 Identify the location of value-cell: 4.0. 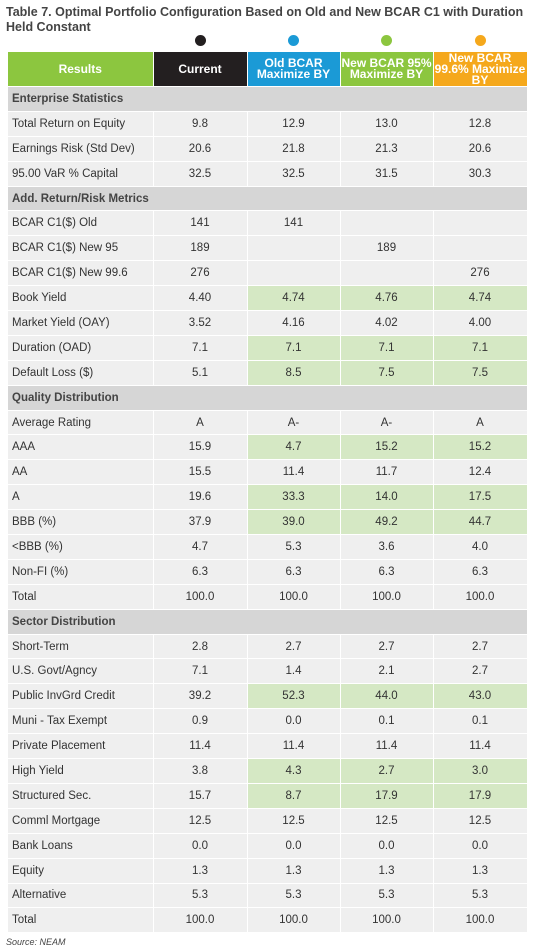
(480, 547).